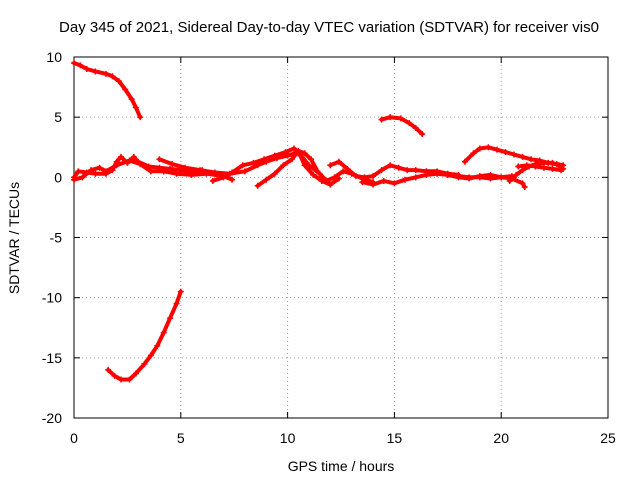 The image size is (640, 480). Describe the element at coordinates (74, 438) in the screenshot. I see `x-tick-label: 0` at that location.